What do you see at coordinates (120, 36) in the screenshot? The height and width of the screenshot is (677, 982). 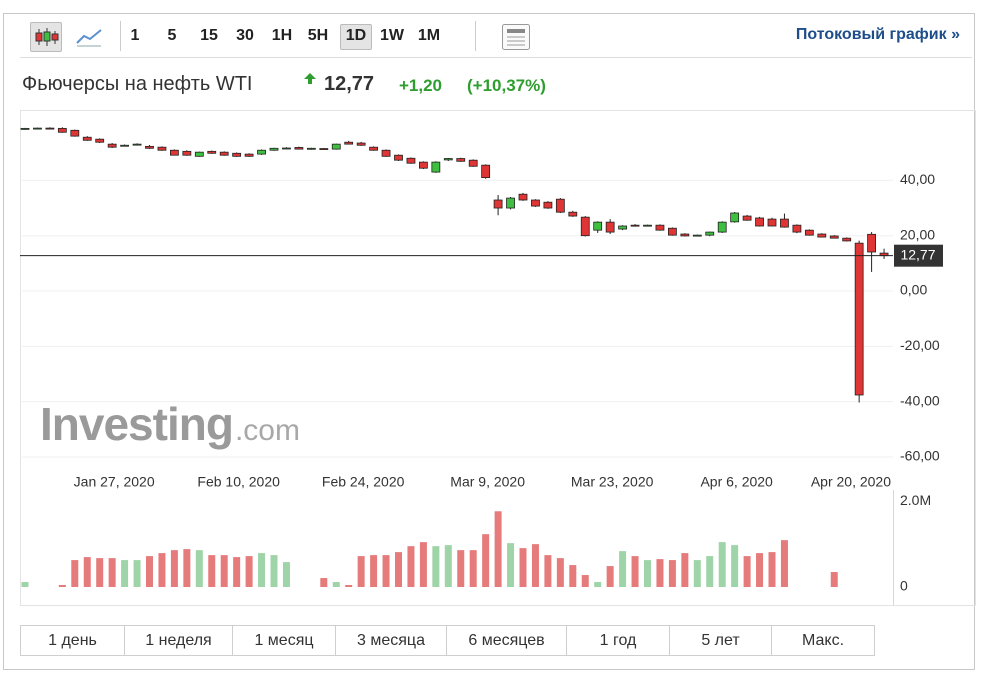 I see `separator` at bounding box center [120, 36].